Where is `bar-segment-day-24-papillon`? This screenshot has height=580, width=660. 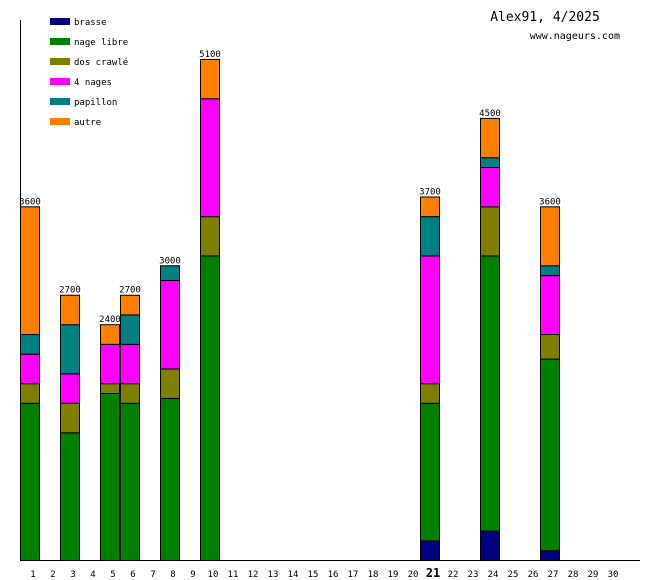
bar-segment-day-24-papillon is located at coordinates (490, 163).